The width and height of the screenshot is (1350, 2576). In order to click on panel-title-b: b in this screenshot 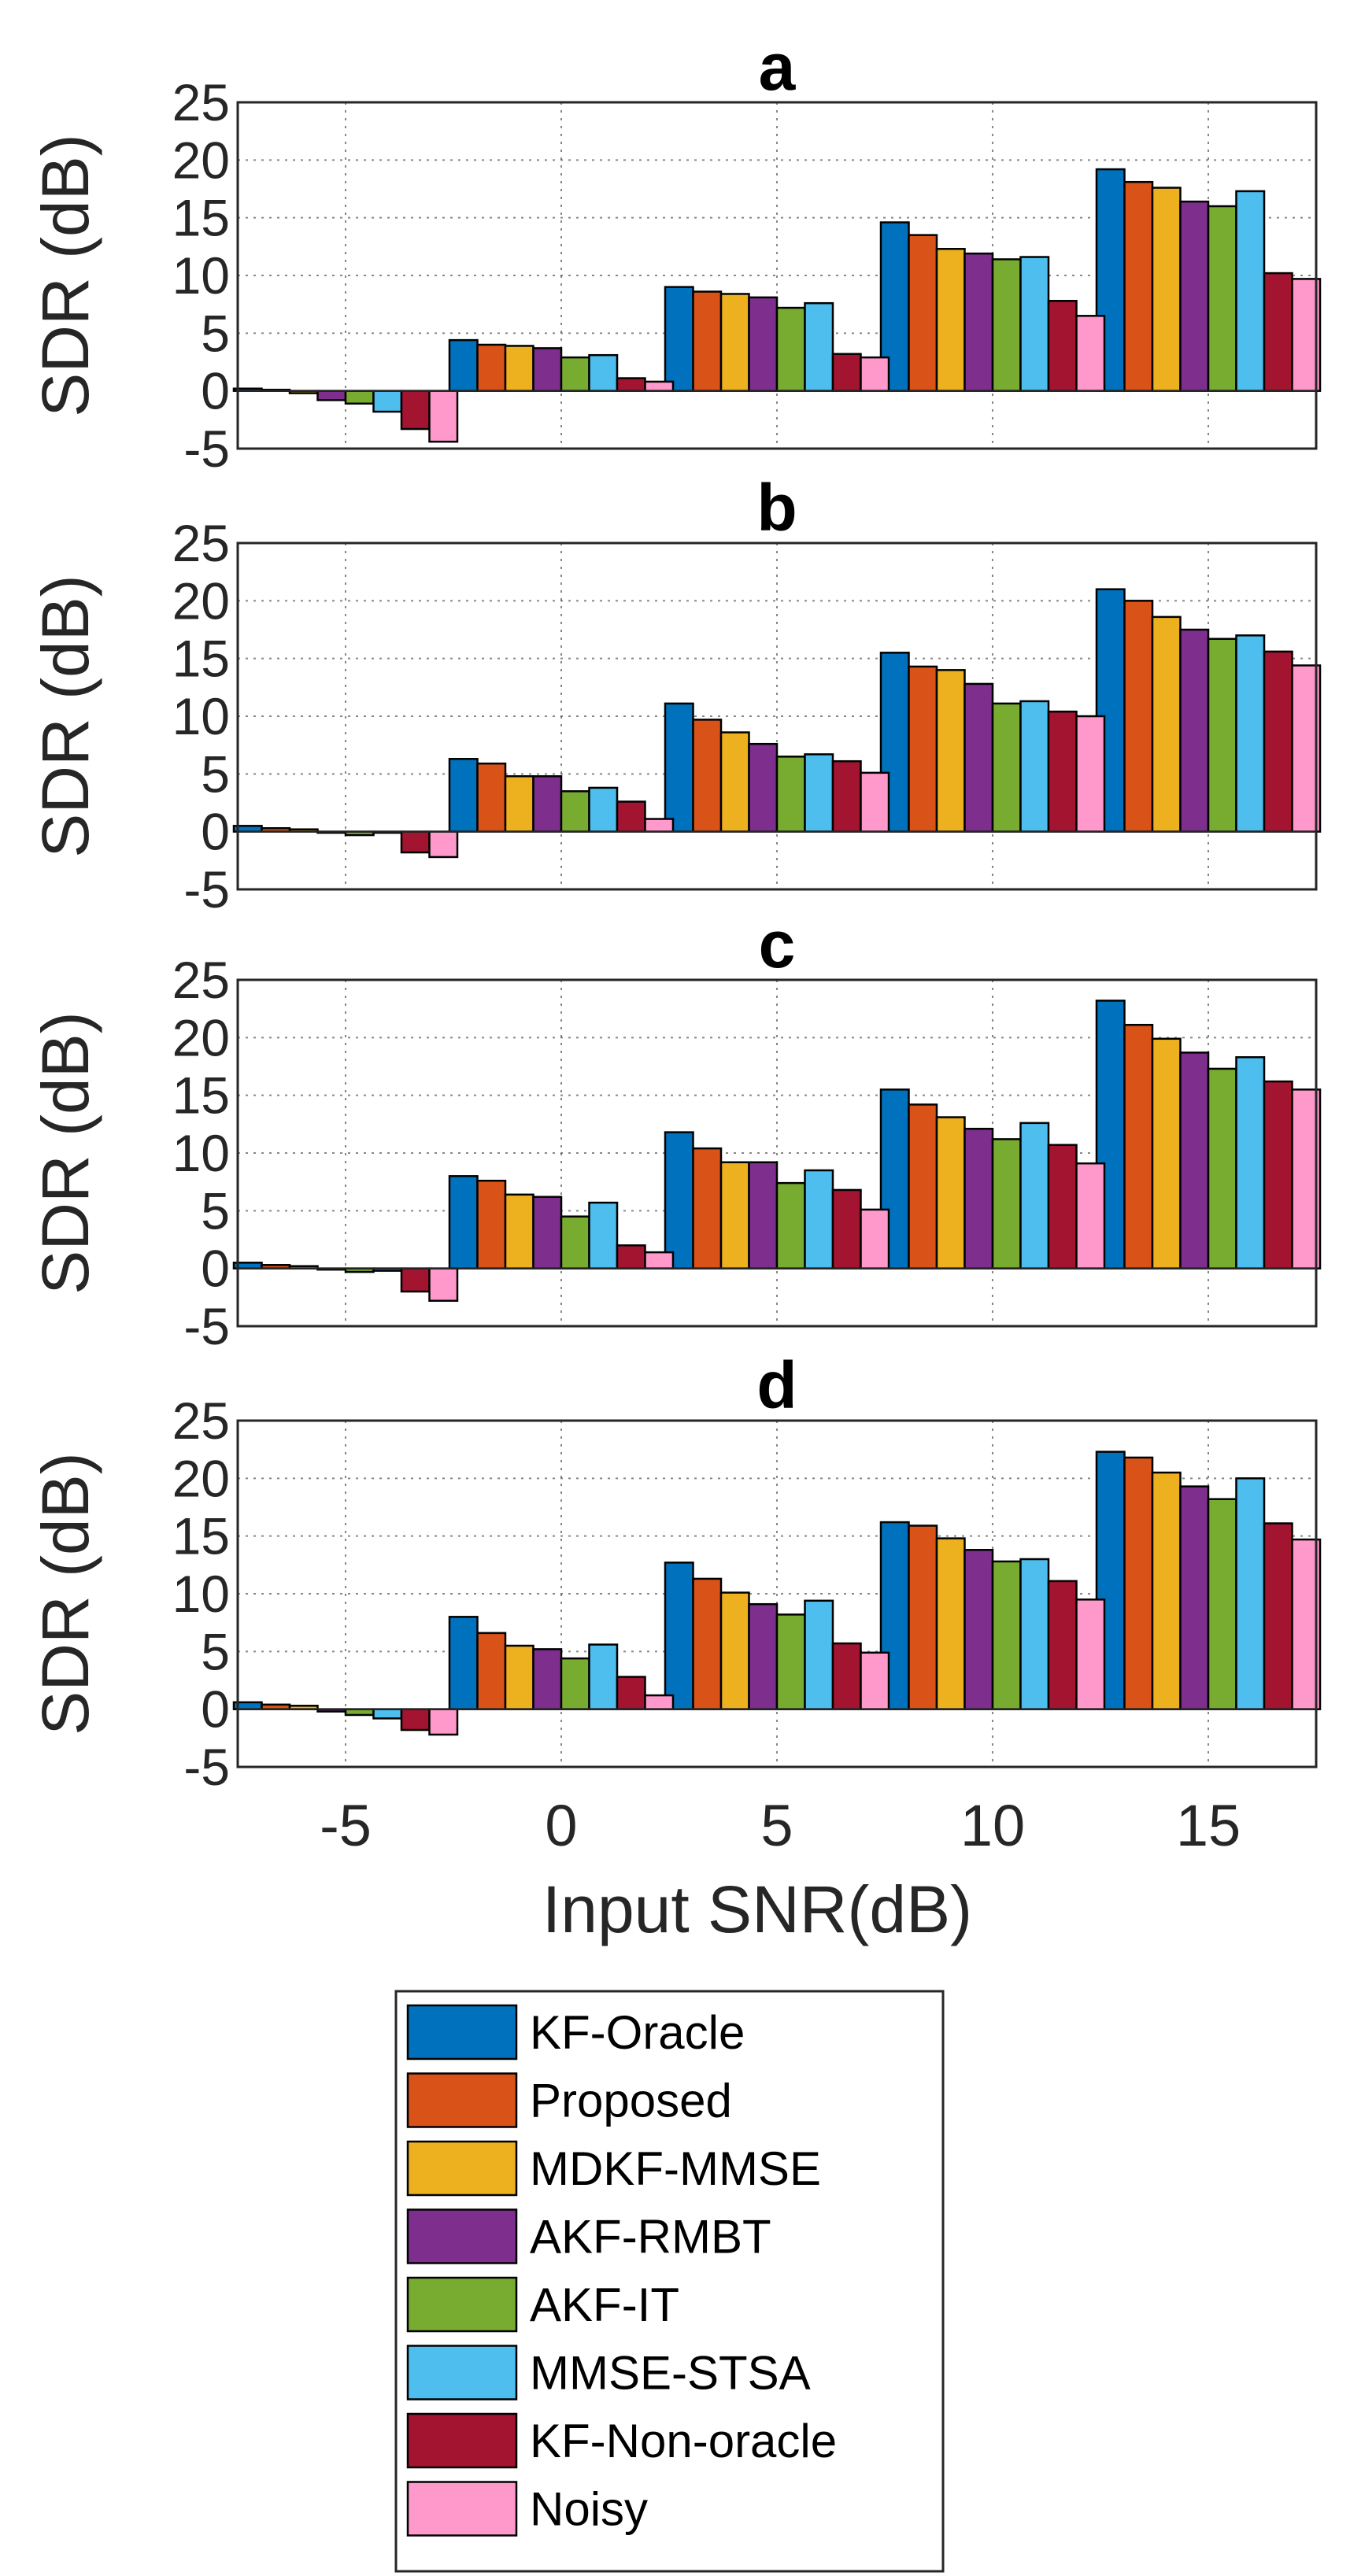, I will do `click(777, 508)`.